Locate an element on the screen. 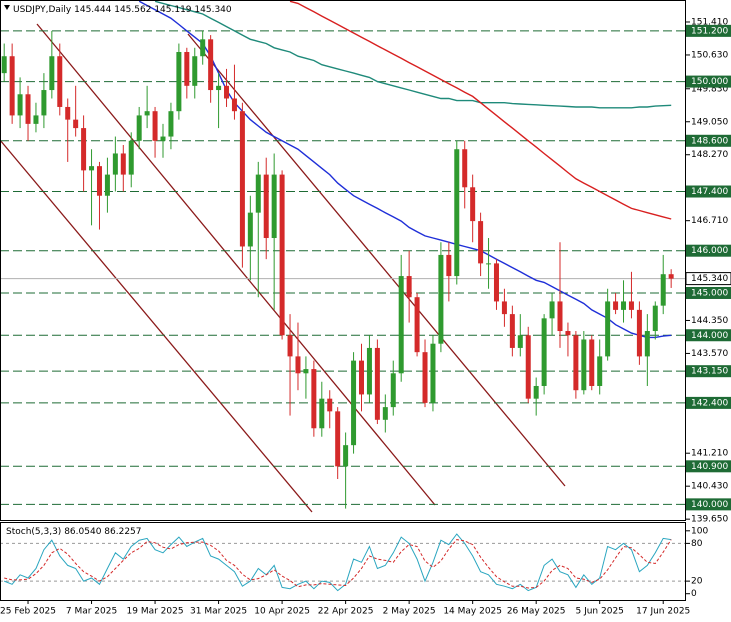  header-open: 145.444 is located at coordinates (92, 10).